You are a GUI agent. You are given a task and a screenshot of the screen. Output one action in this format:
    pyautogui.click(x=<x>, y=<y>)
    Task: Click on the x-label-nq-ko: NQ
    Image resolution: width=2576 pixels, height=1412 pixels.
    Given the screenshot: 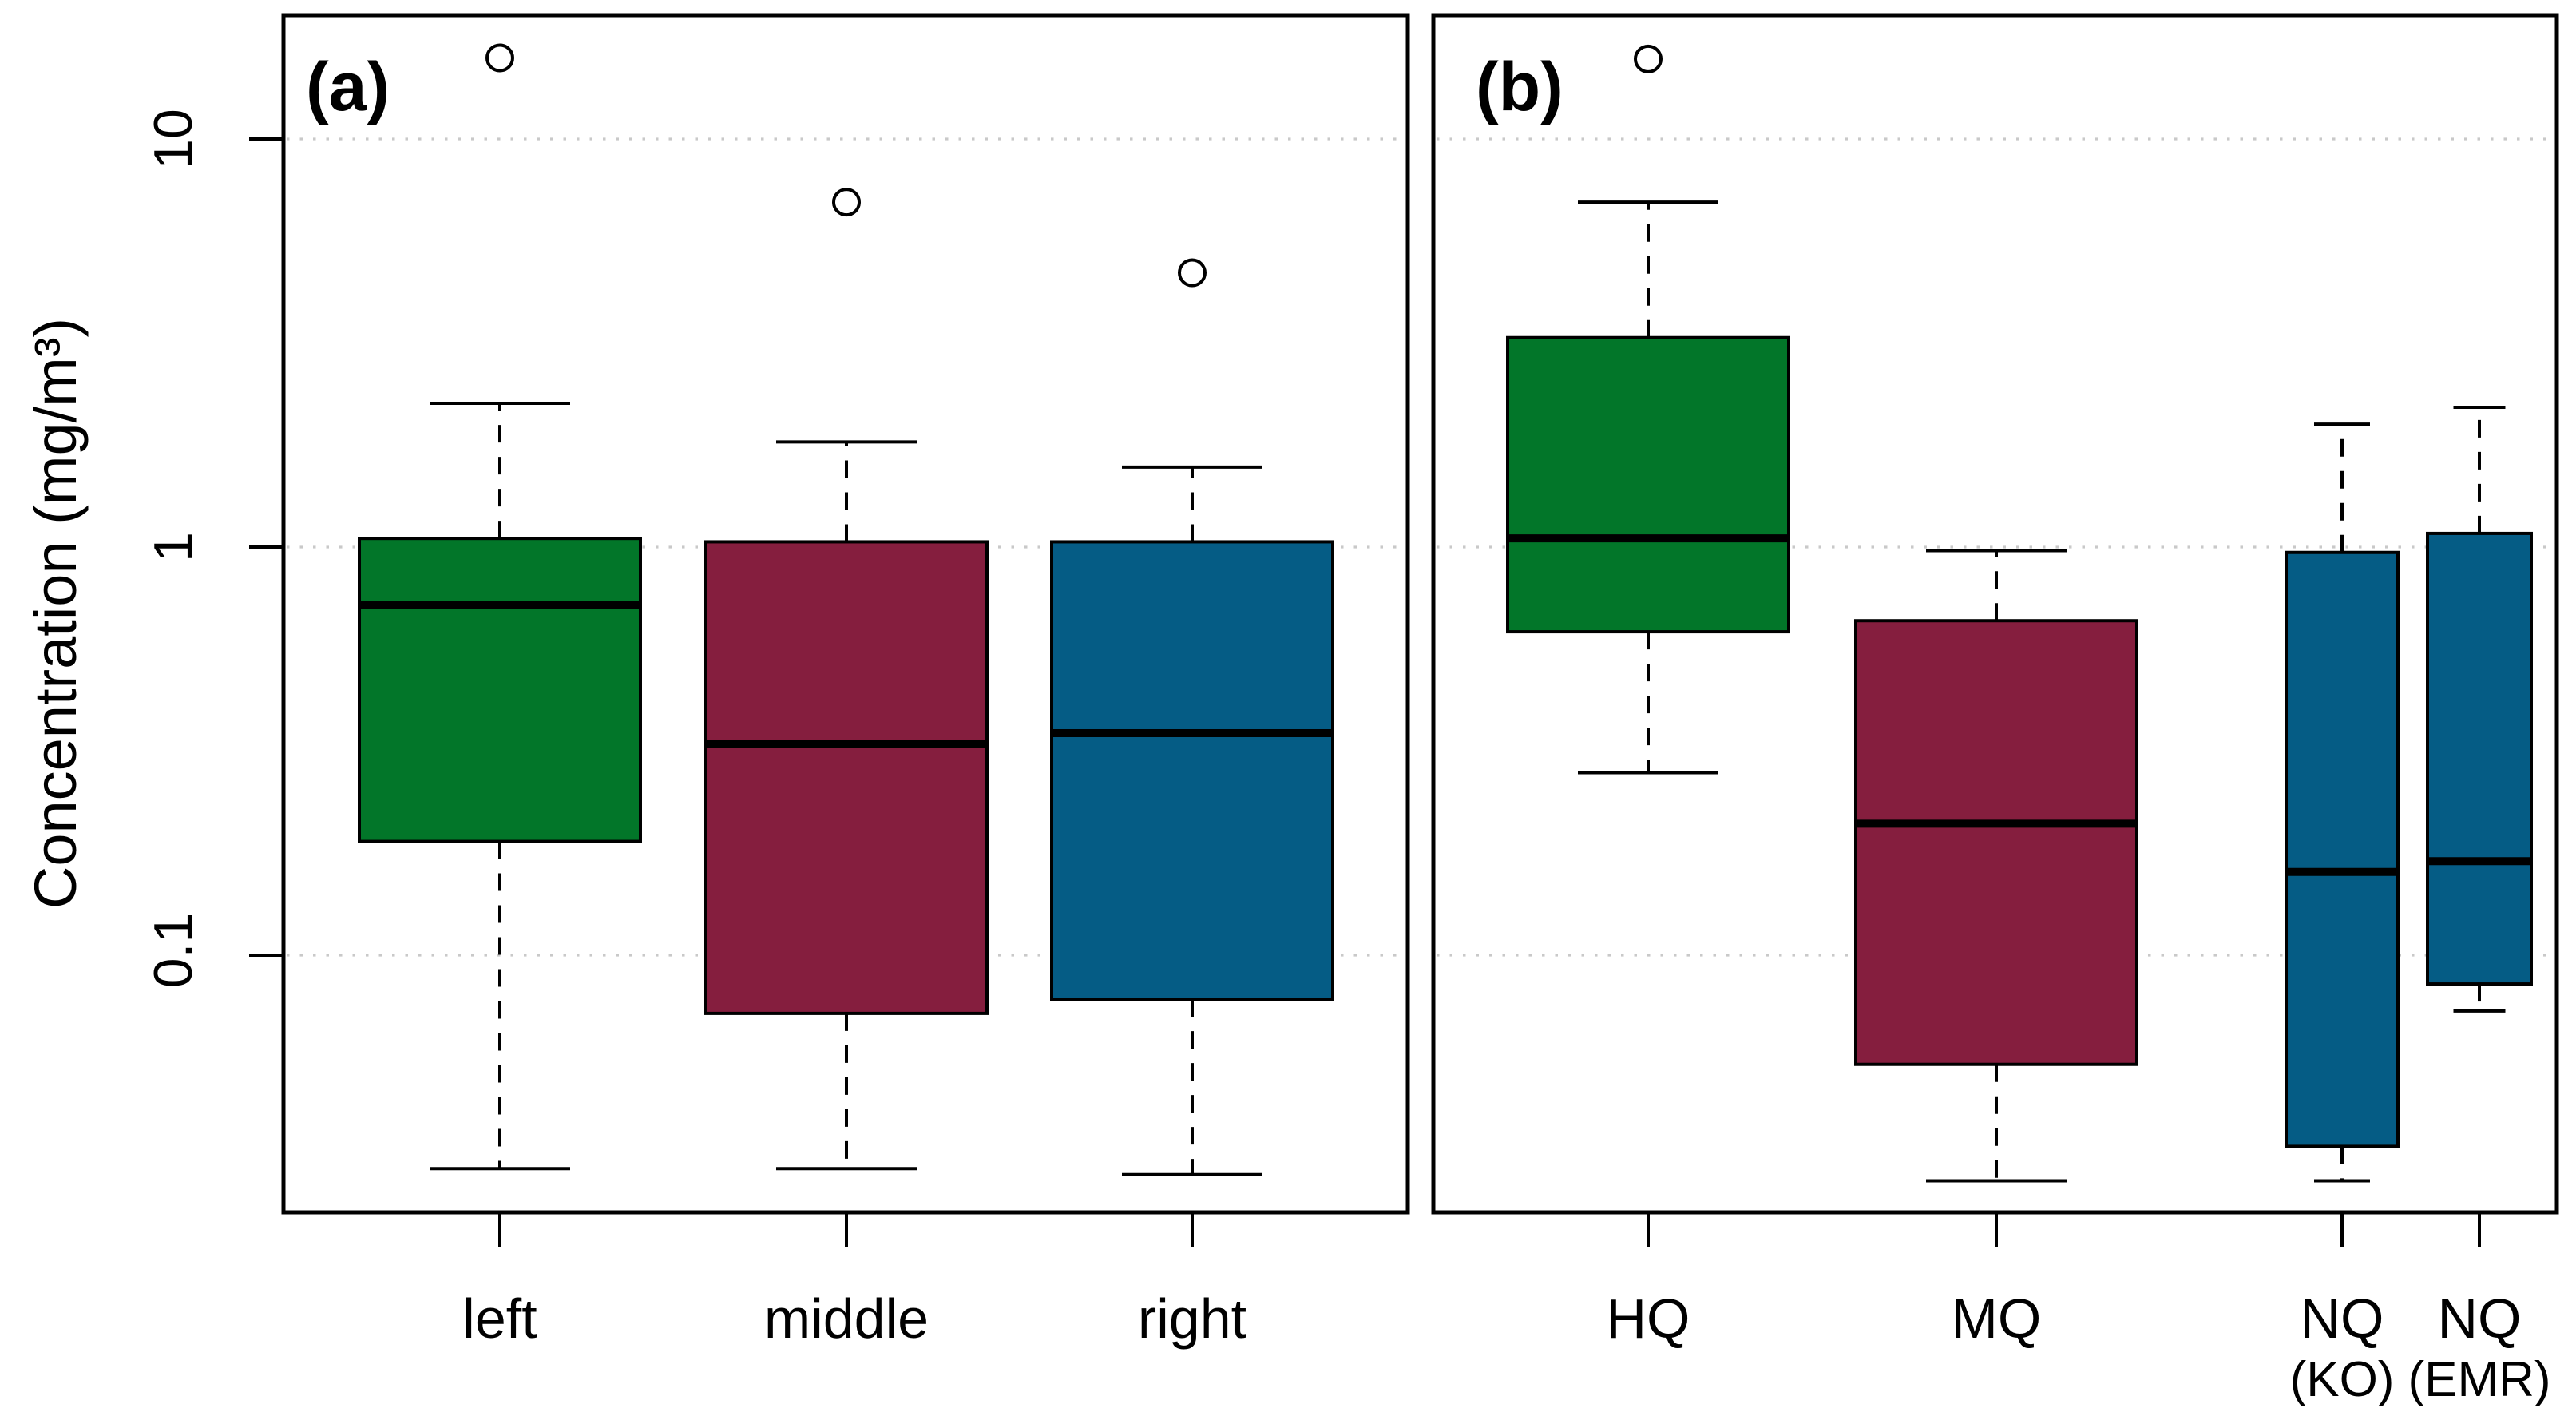 What is the action you would take?
    pyautogui.click(x=2342, y=1318)
    